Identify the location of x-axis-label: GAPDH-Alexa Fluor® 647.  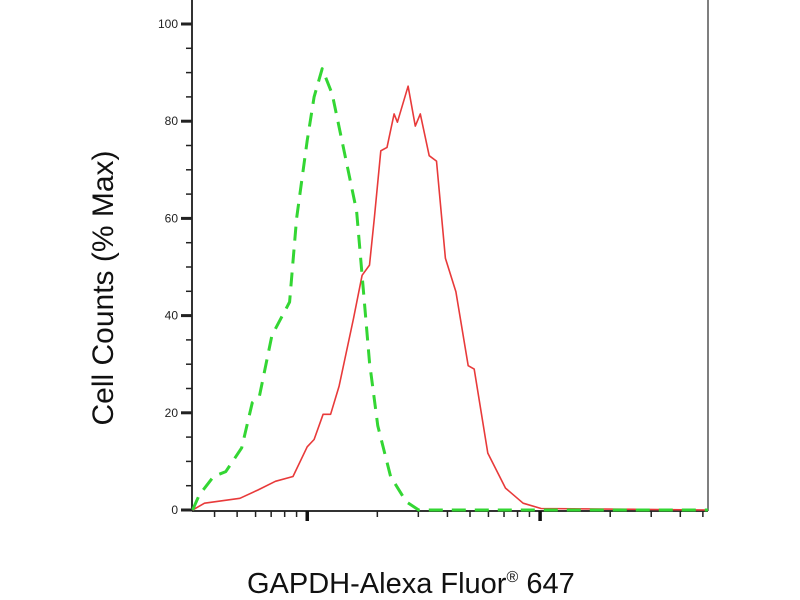
(411, 584).